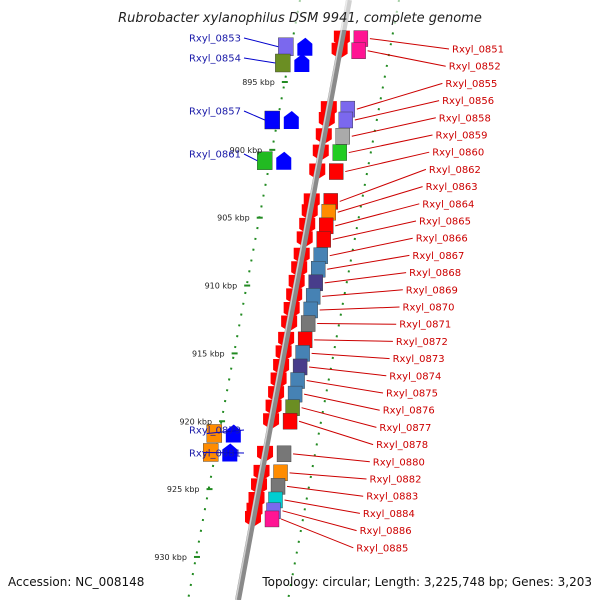  I want to click on gene-label-reverse: Rxyl_0885, so click(382, 548).